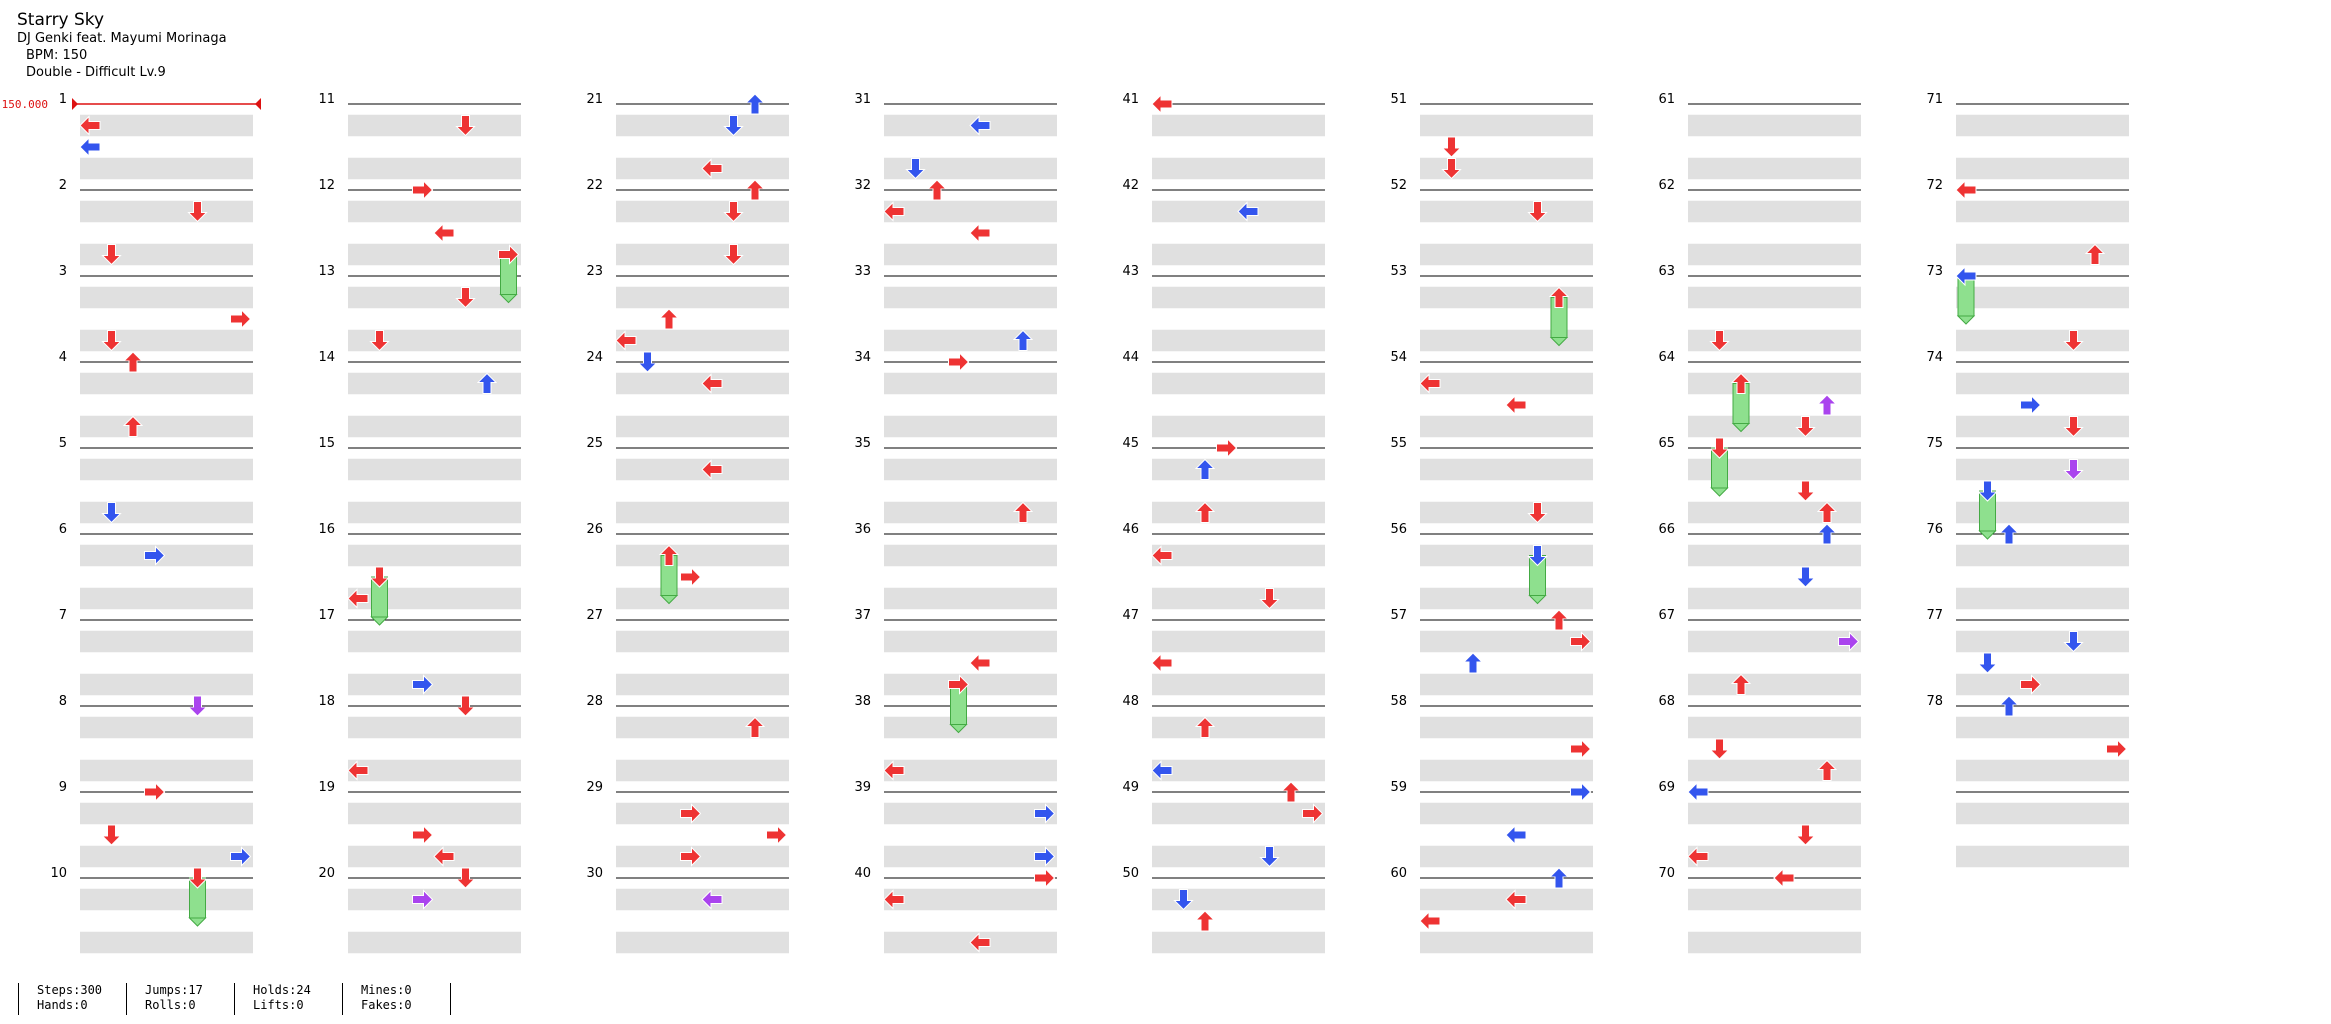 Image resolution: width=2331 pixels, height=1024 pixels. What do you see at coordinates (508, 274) in the screenshot?
I see `hold-body` at bounding box center [508, 274].